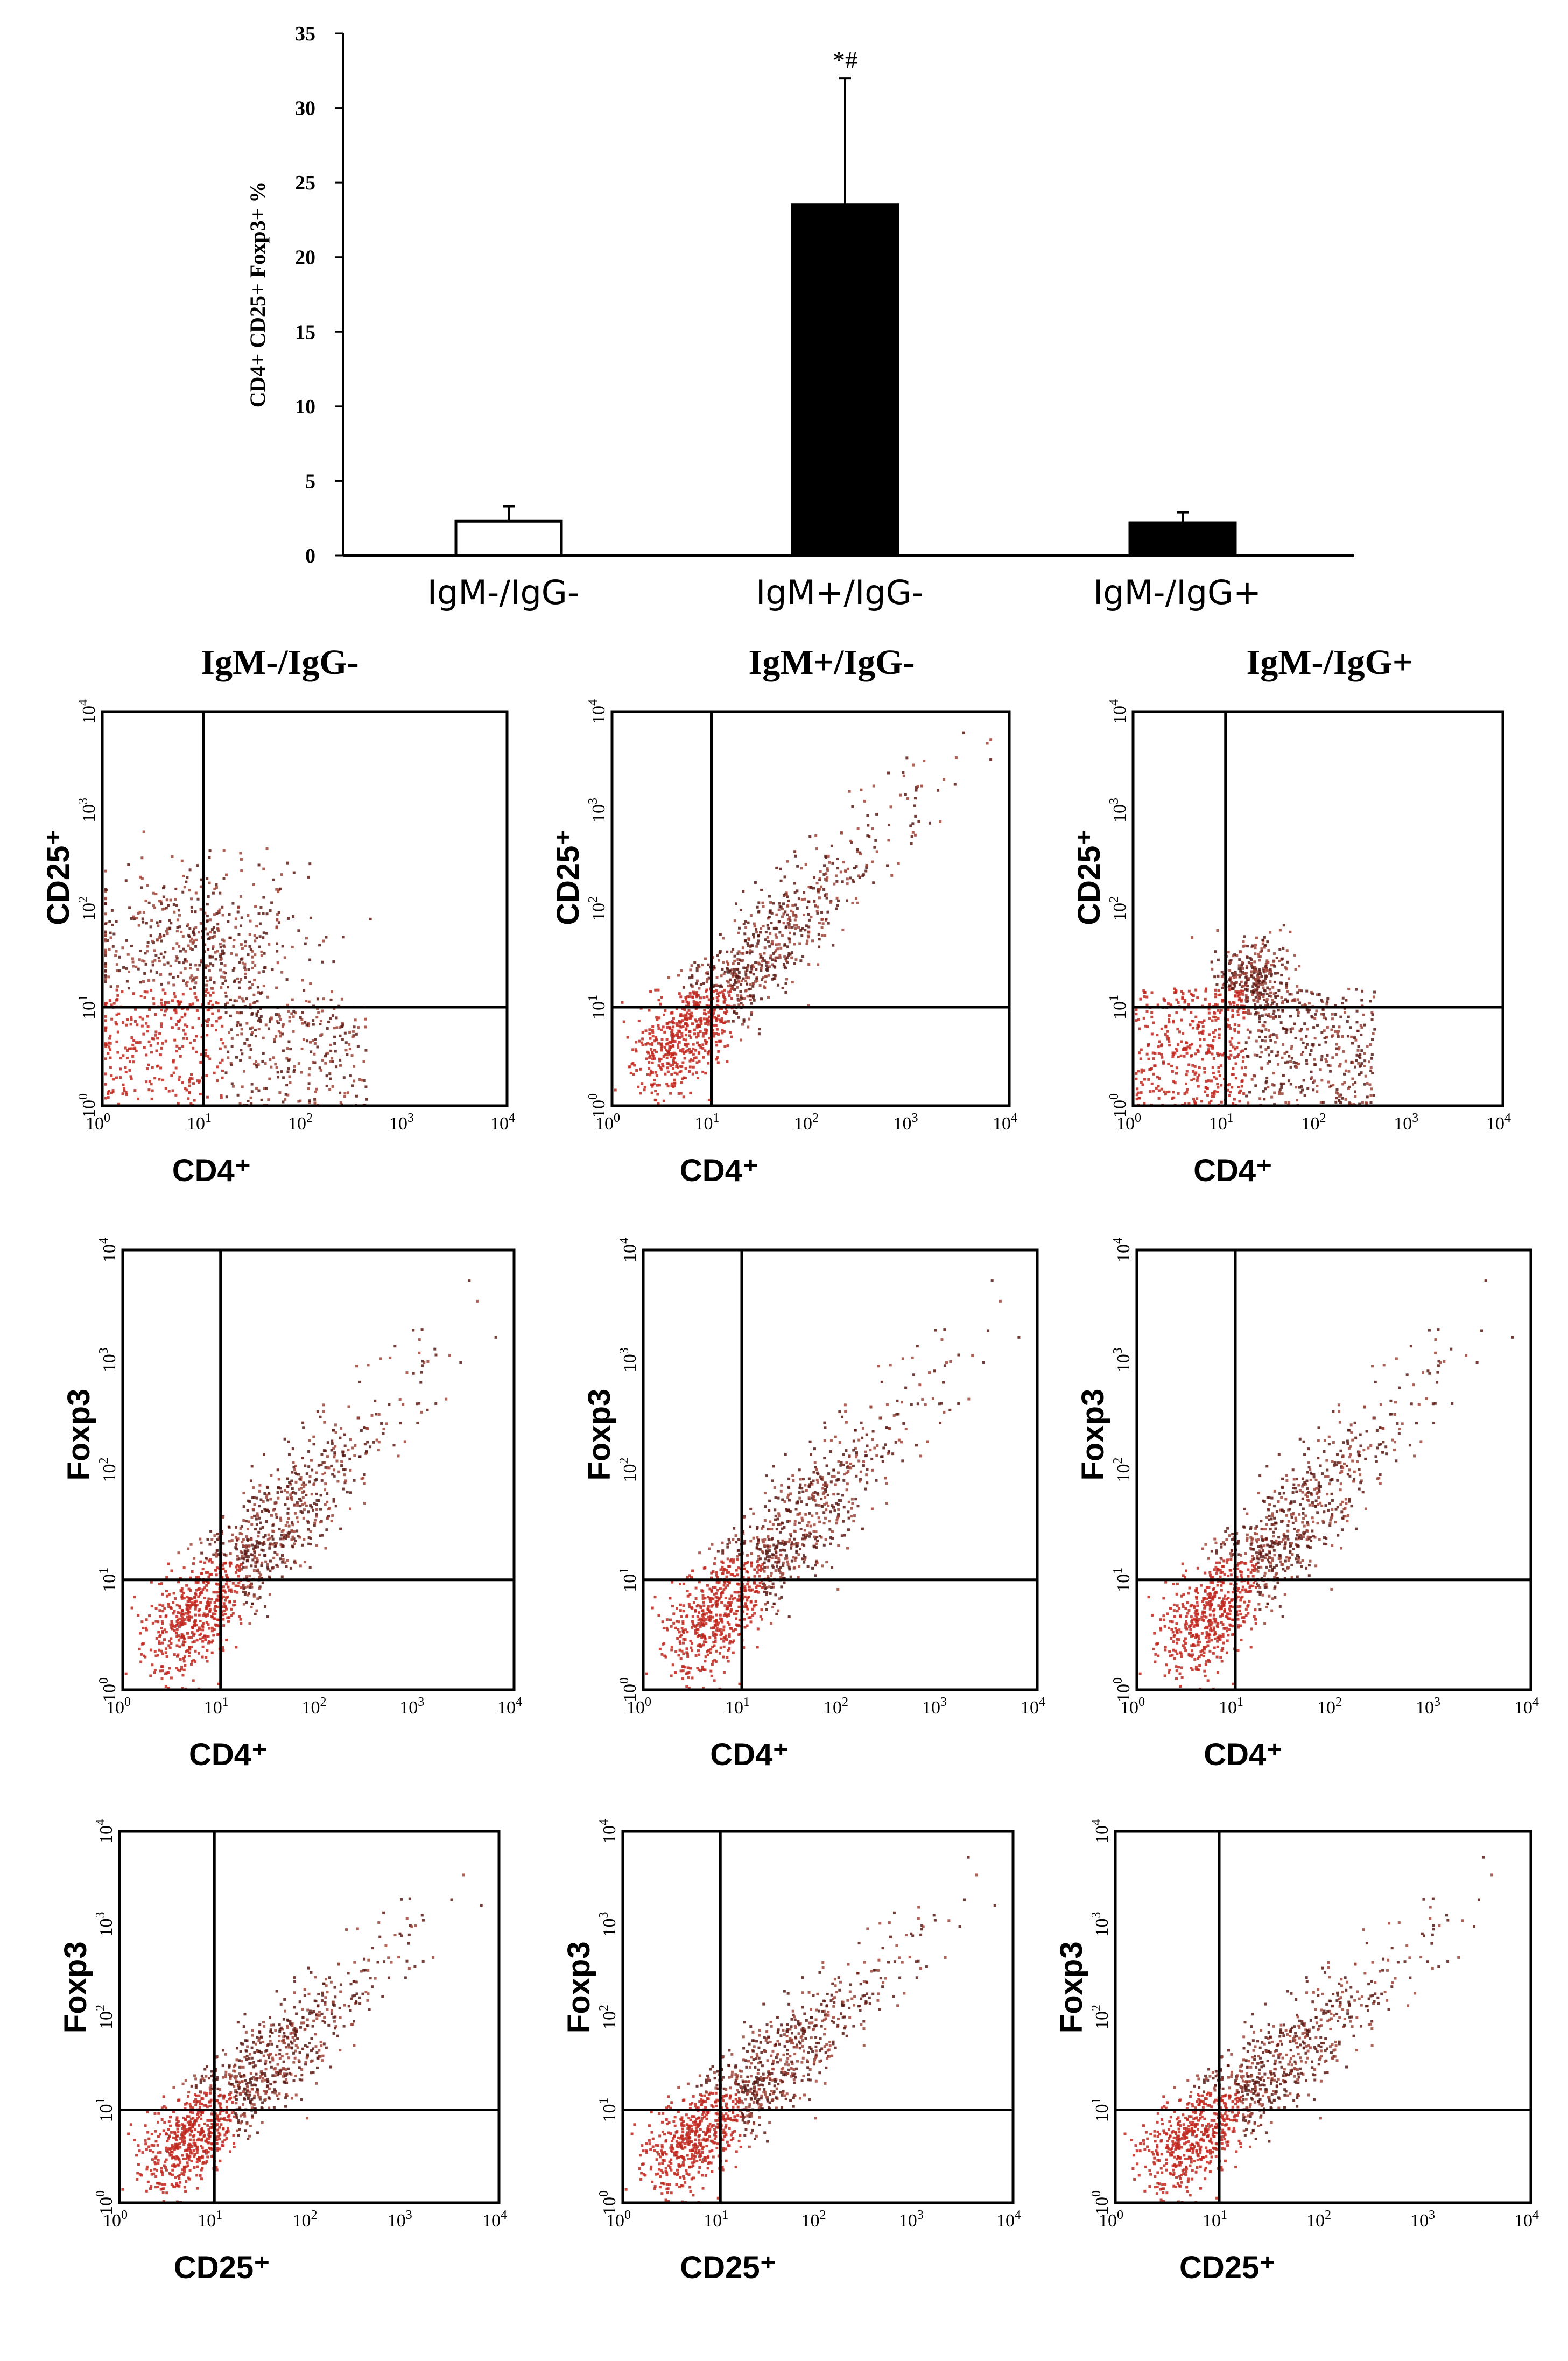 This screenshot has height=2361, width=1568. What do you see at coordinates (310, 481) in the screenshot?
I see `y-tick-label: 5` at bounding box center [310, 481].